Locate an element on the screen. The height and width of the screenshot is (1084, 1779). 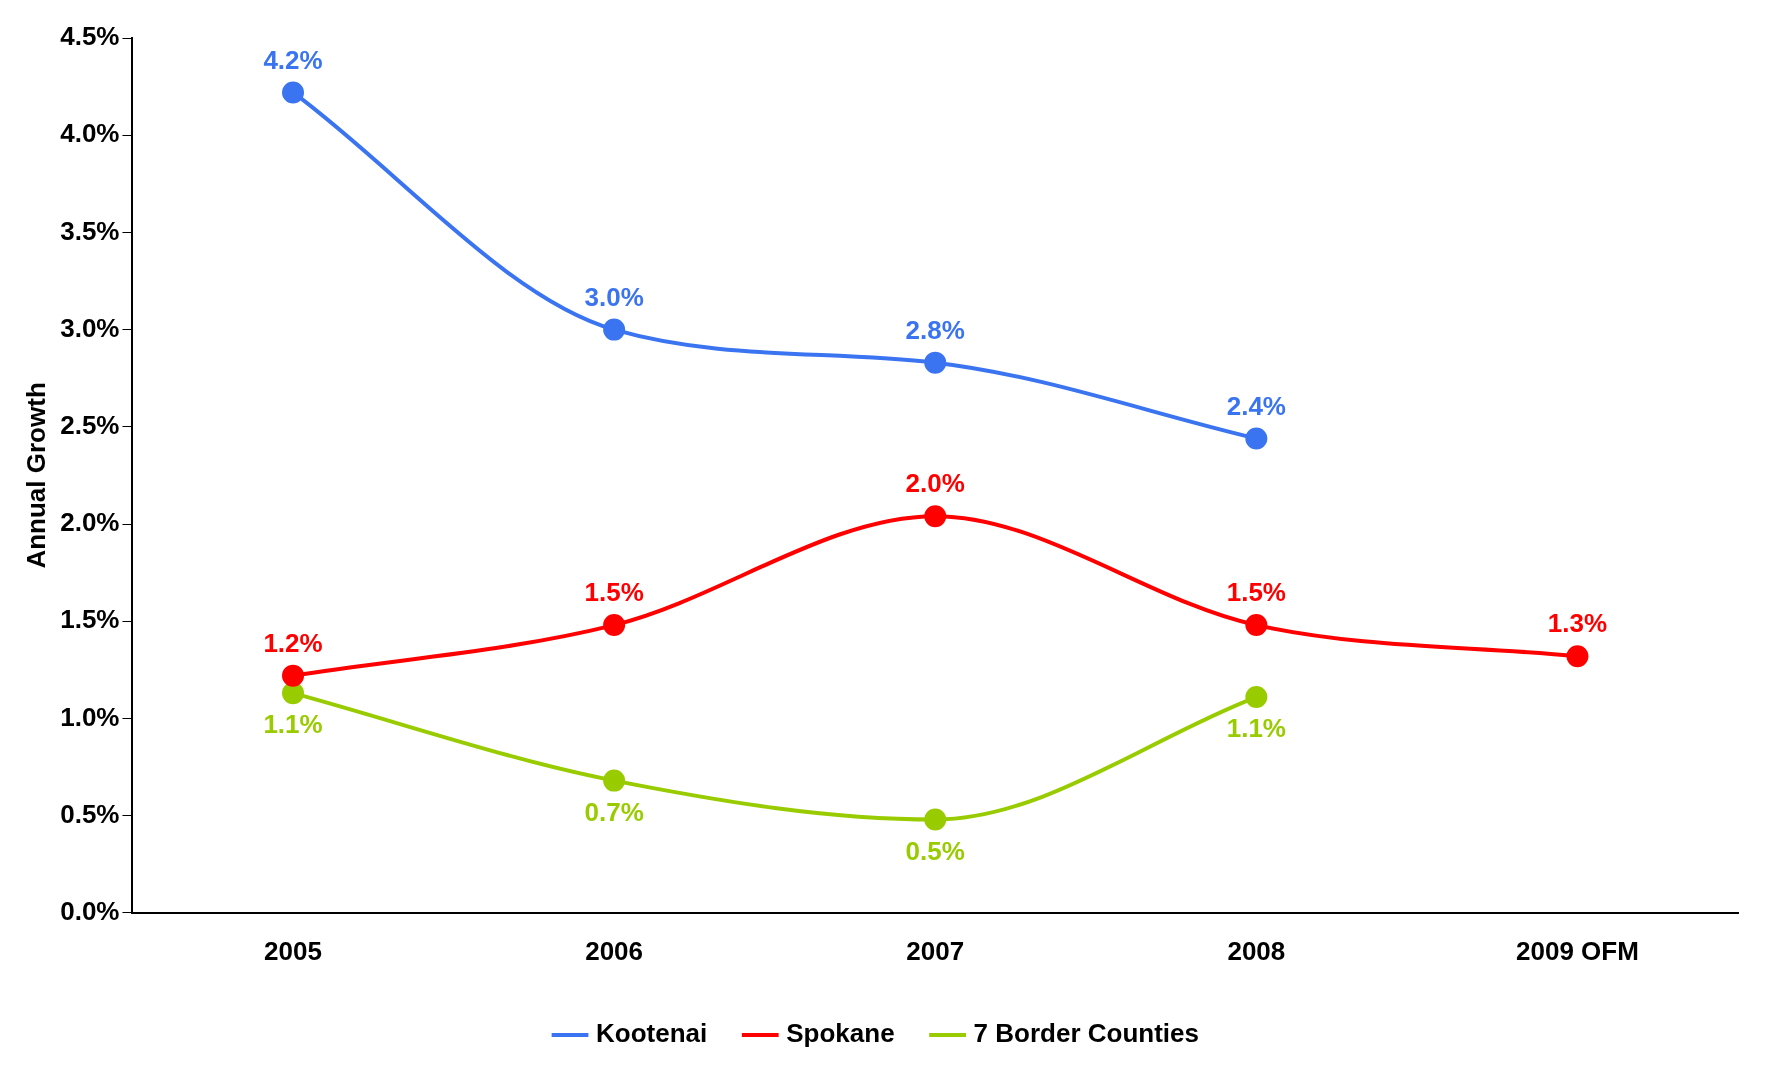
data-label: 1.3% is located at coordinates (1577, 623).